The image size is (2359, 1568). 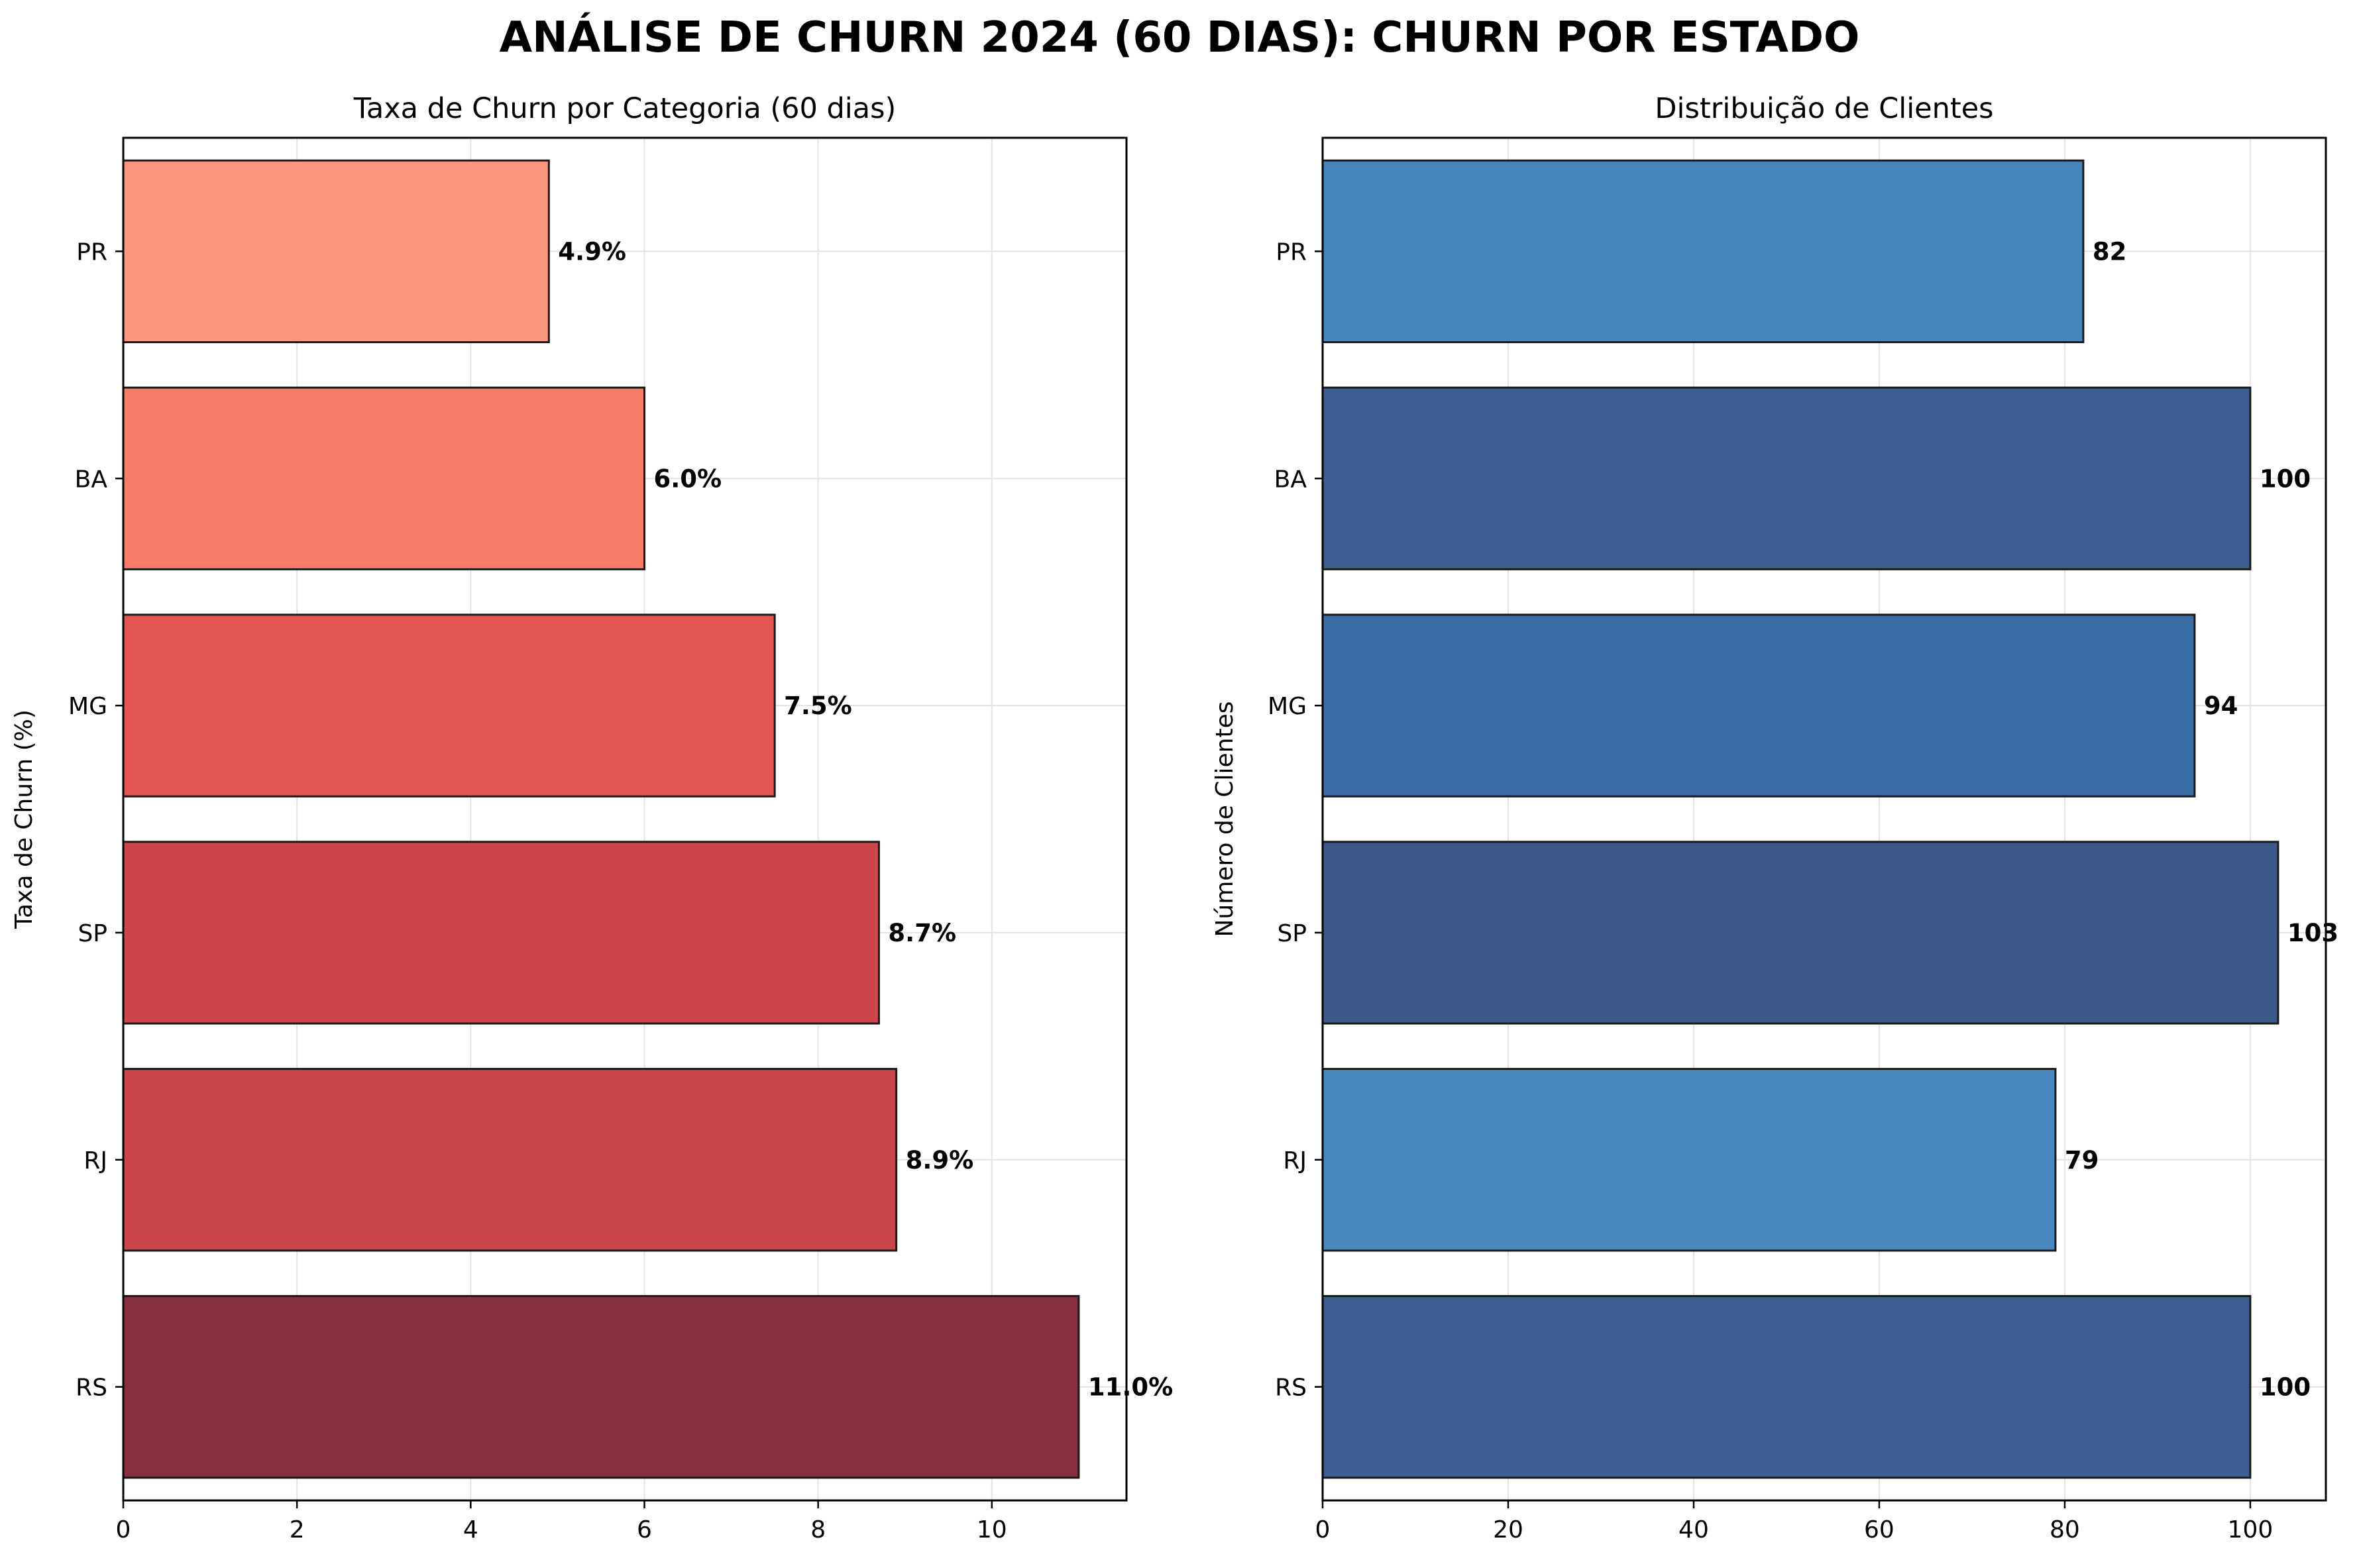 What do you see at coordinates (1130, 1387) in the screenshot?
I see `data-label: 11.0%` at bounding box center [1130, 1387].